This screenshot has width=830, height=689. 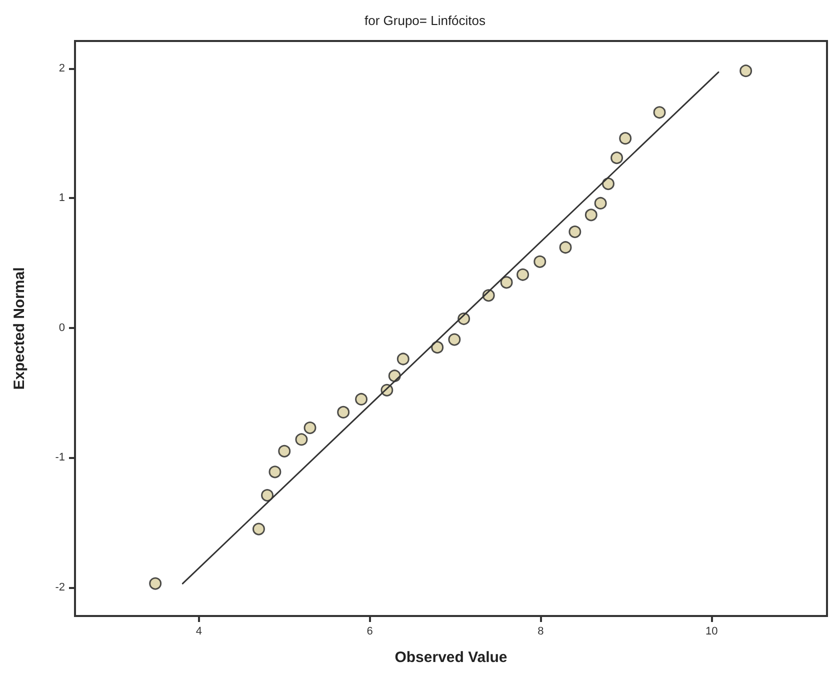 What do you see at coordinates (61, 198) in the screenshot?
I see `y-tick-label: 1` at bounding box center [61, 198].